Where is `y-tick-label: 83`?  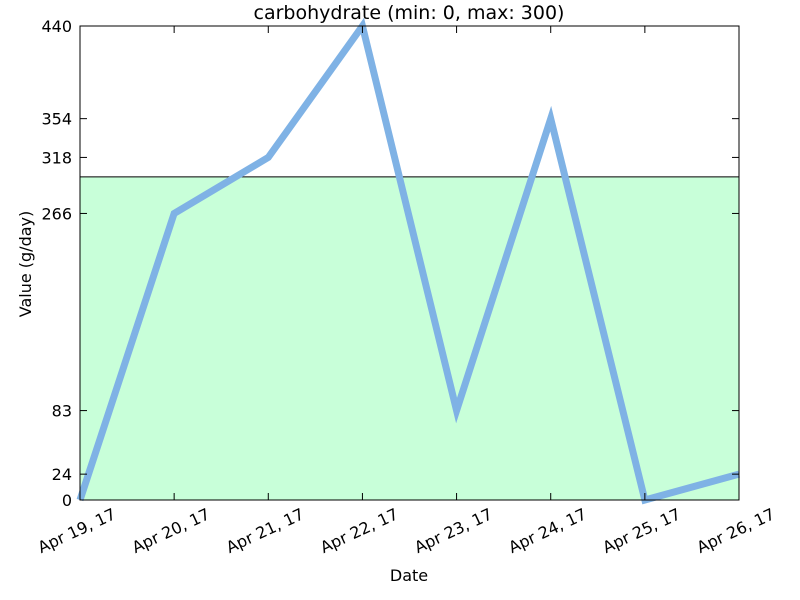
y-tick-label: 83 is located at coordinates (62, 411).